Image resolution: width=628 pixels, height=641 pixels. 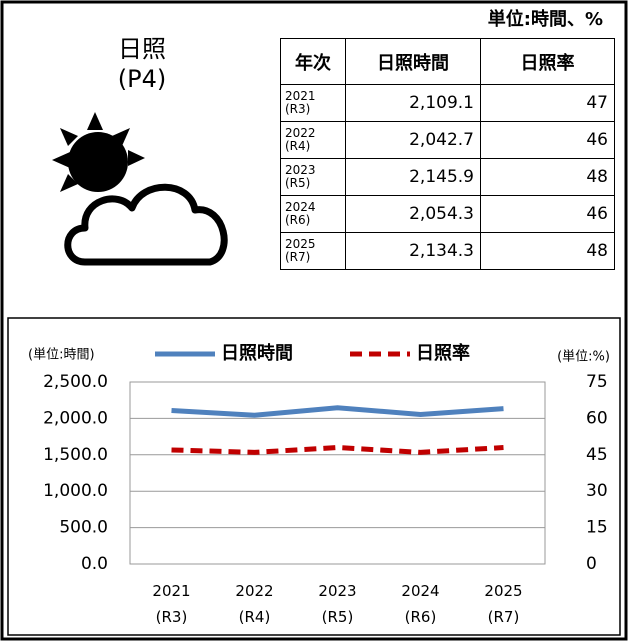 I want to click on year-cell: 2021 (R3), so click(x=313, y=103).